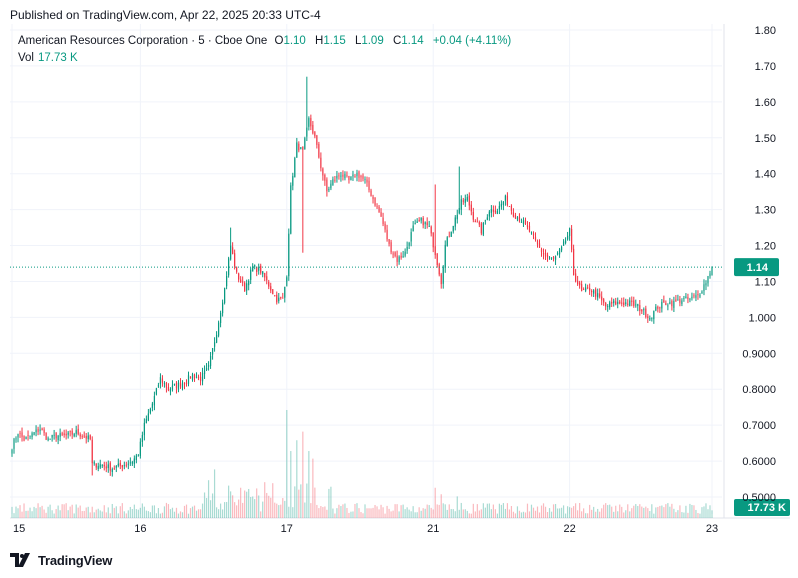 This screenshot has height=578, width=798. Describe the element at coordinates (759, 390) in the screenshot. I see `price-tick-label: 0.8000` at that location.